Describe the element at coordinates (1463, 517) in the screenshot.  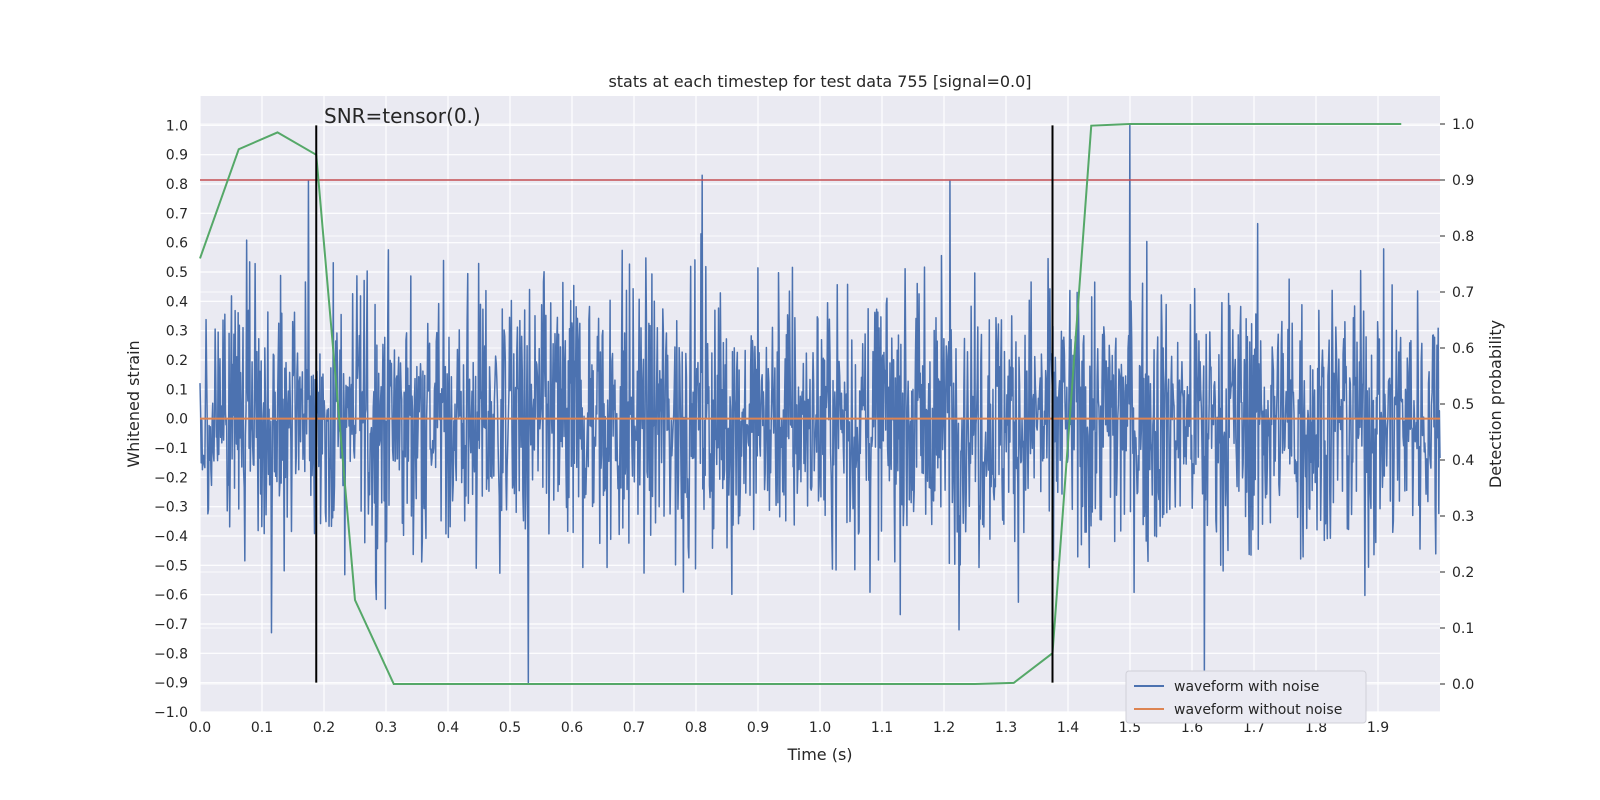
I see `y-right-tick-label: 0.3` at that location.